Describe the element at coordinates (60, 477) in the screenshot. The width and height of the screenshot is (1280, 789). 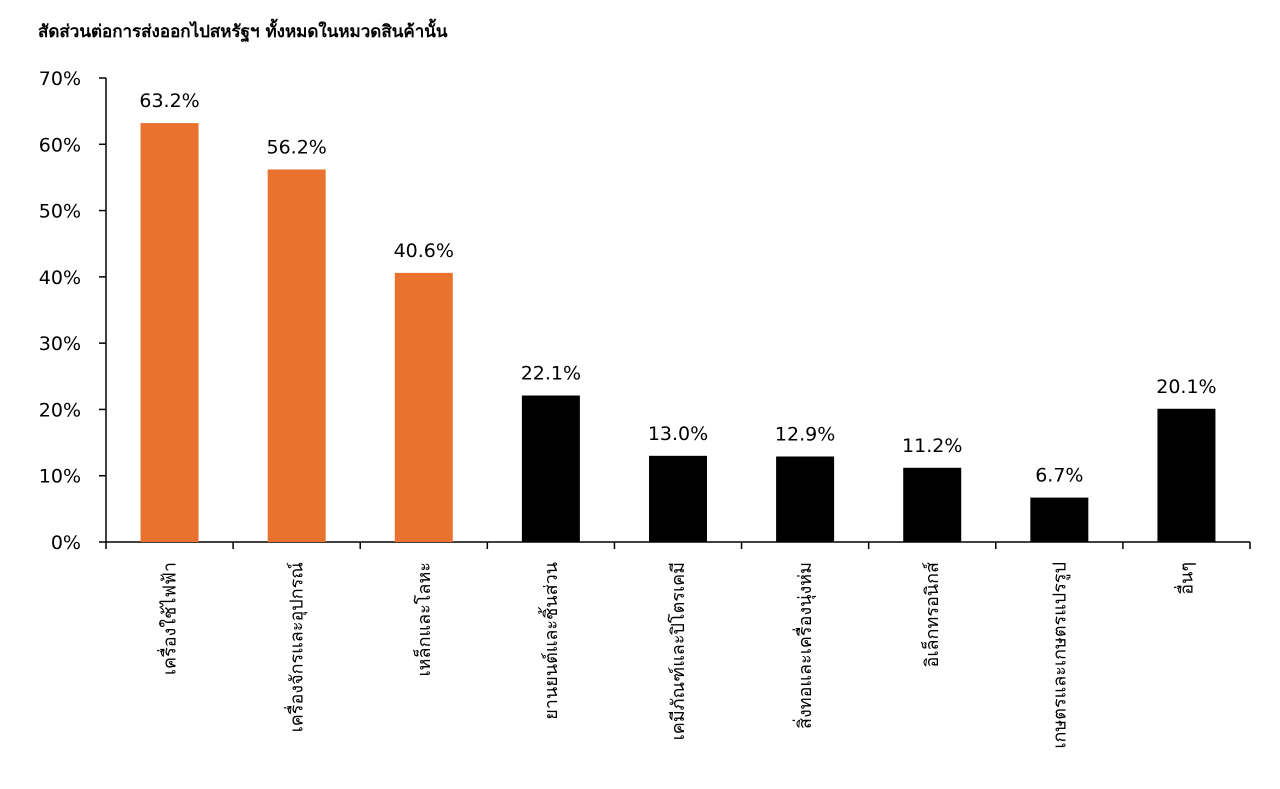
I see `y-tick-label: 10%` at that location.